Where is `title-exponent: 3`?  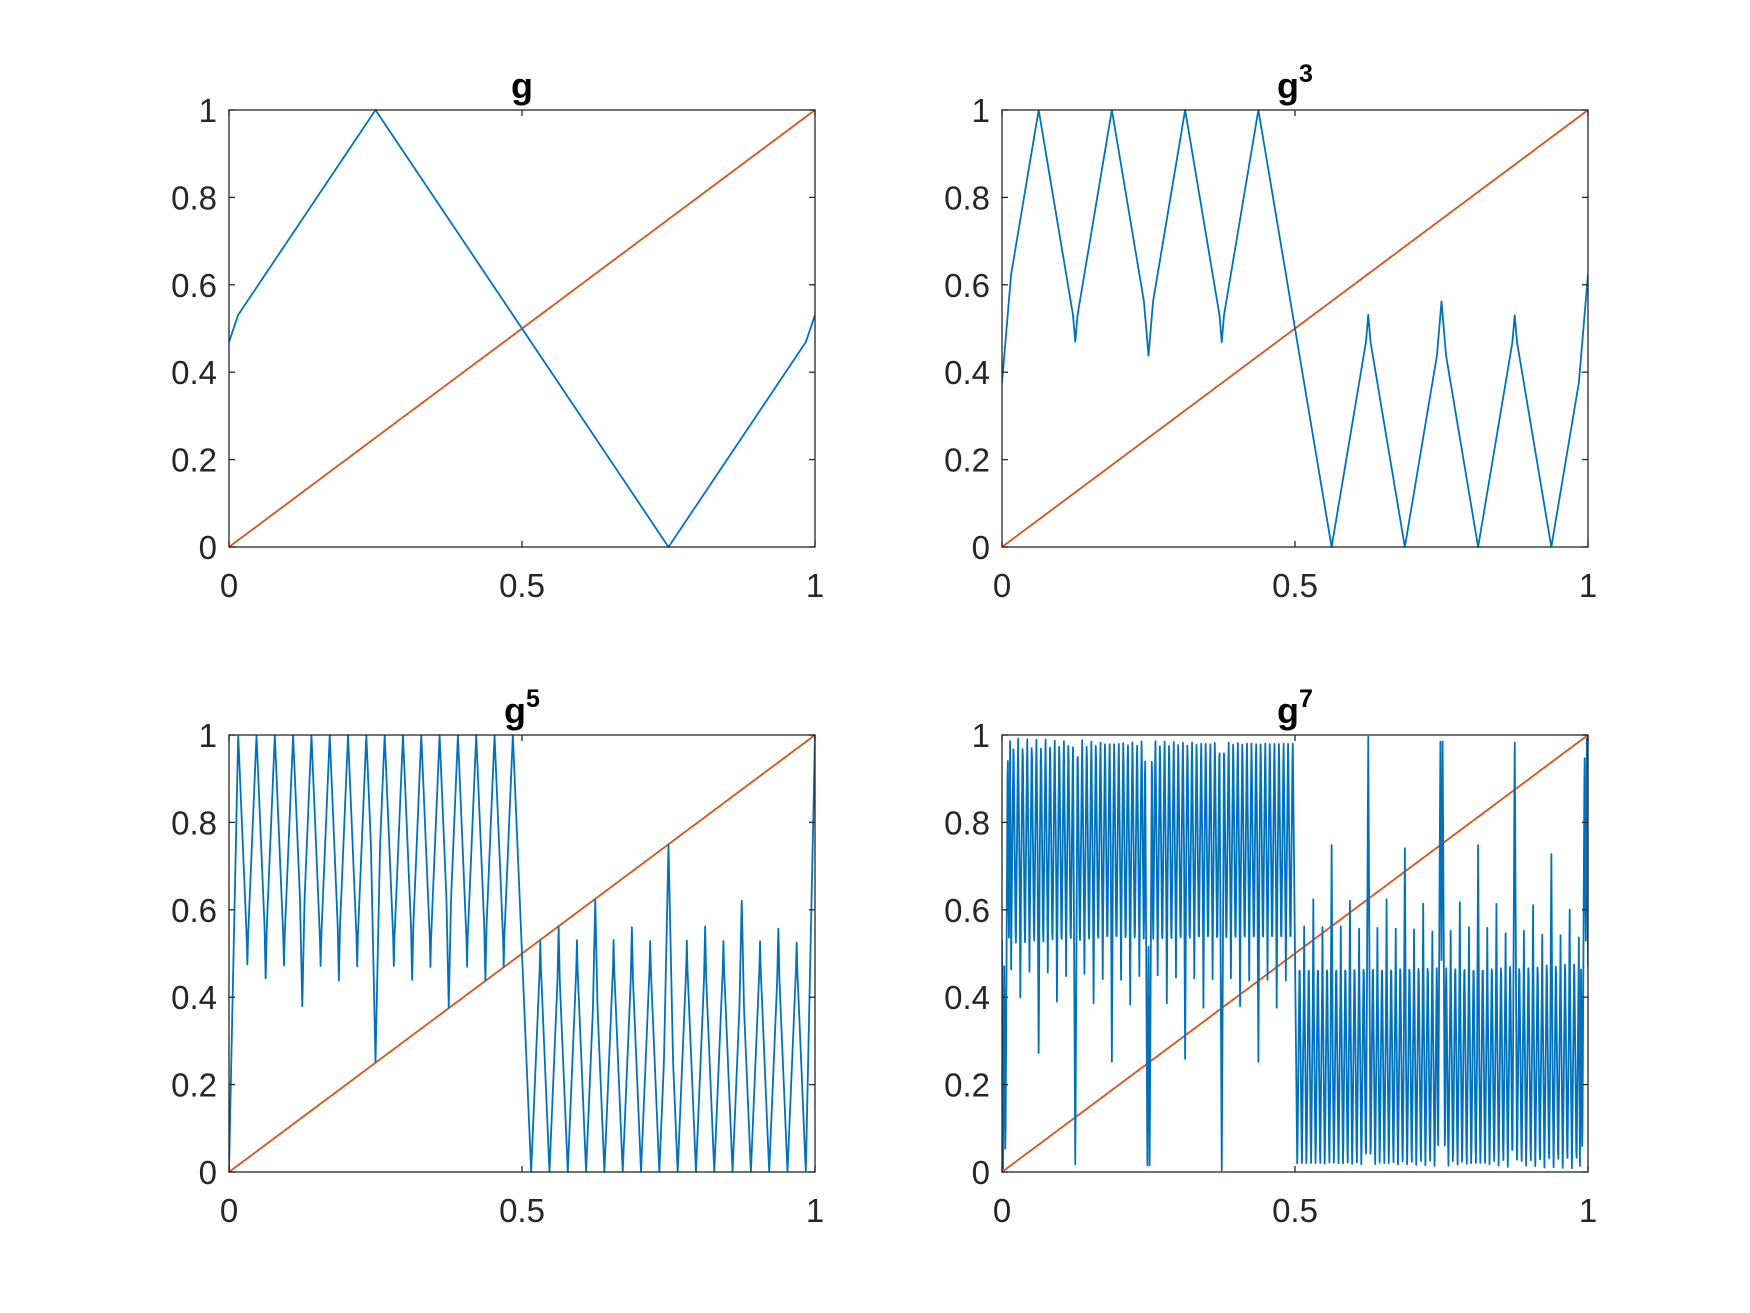 title-exponent: 3 is located at coordinates (1306, 74).